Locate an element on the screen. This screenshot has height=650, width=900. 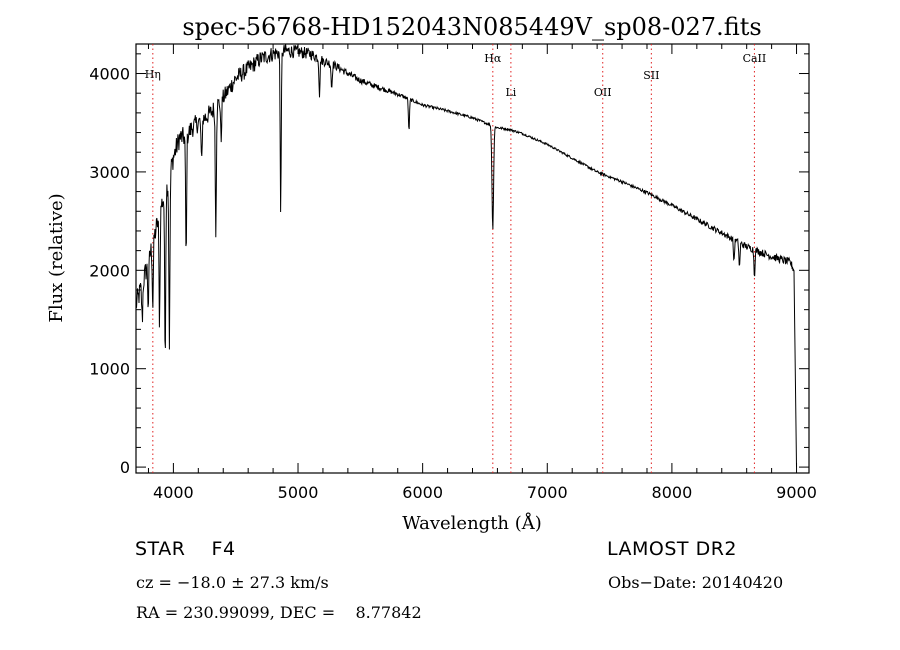
x-tick-label: 6000 is located at coordinates (422, 492).